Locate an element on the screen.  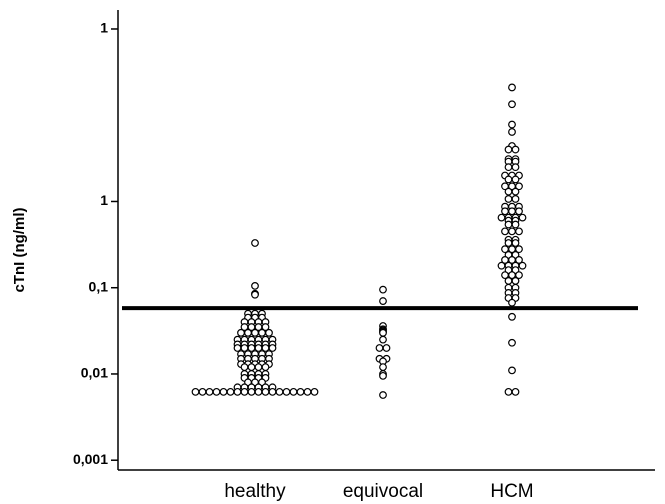
y-axis-label: cTnI (ng/ml) is located at coordinates (19, 250).